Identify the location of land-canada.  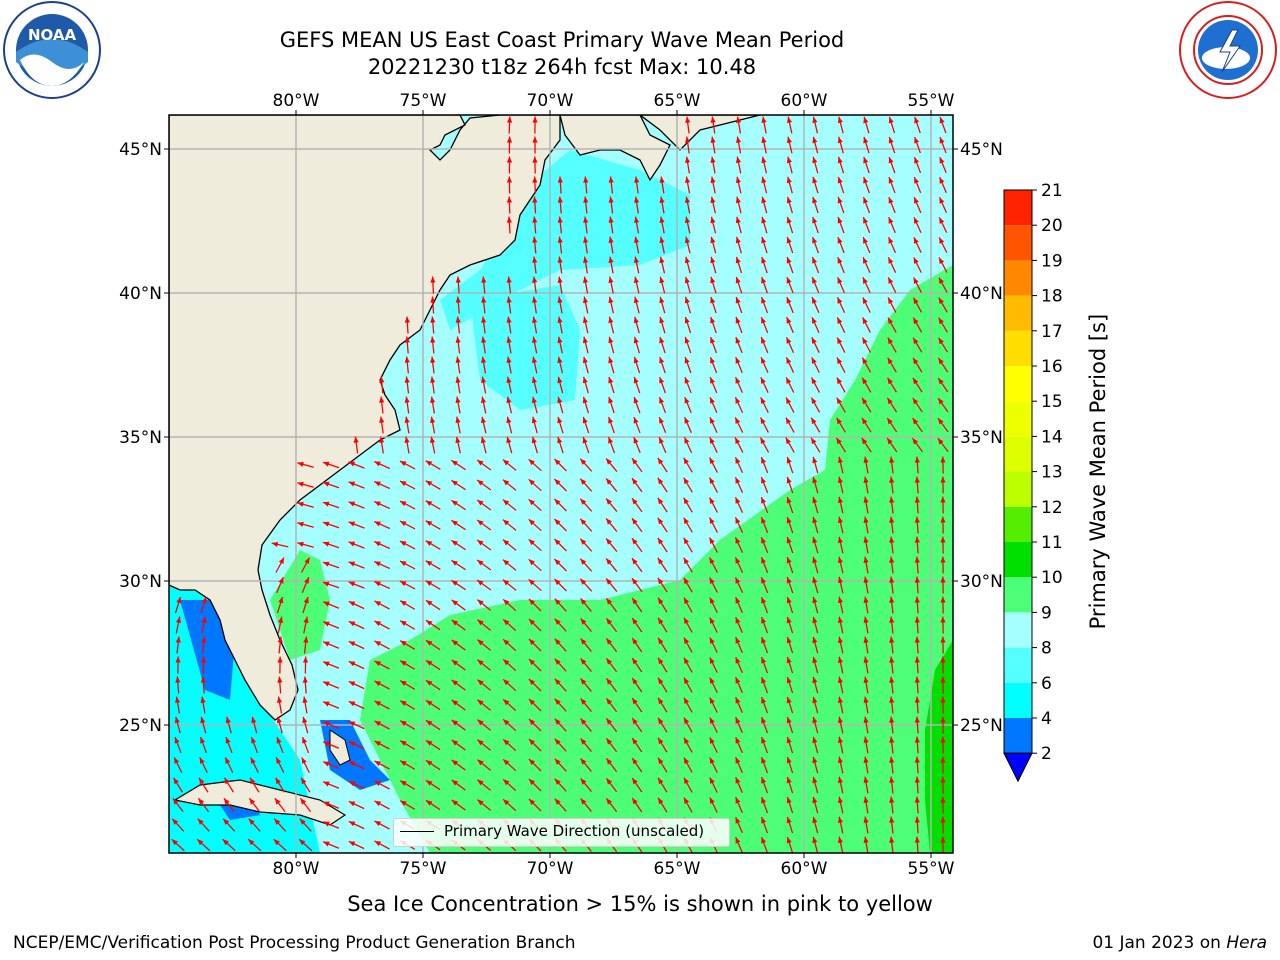
(699, 133).